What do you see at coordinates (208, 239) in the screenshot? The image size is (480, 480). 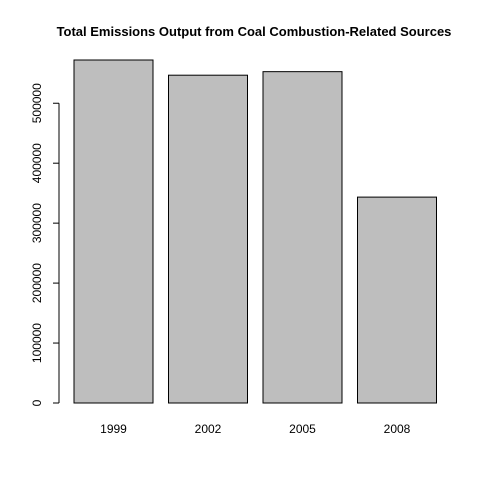 I see `bar-2002` at bounding box center [208, 239].